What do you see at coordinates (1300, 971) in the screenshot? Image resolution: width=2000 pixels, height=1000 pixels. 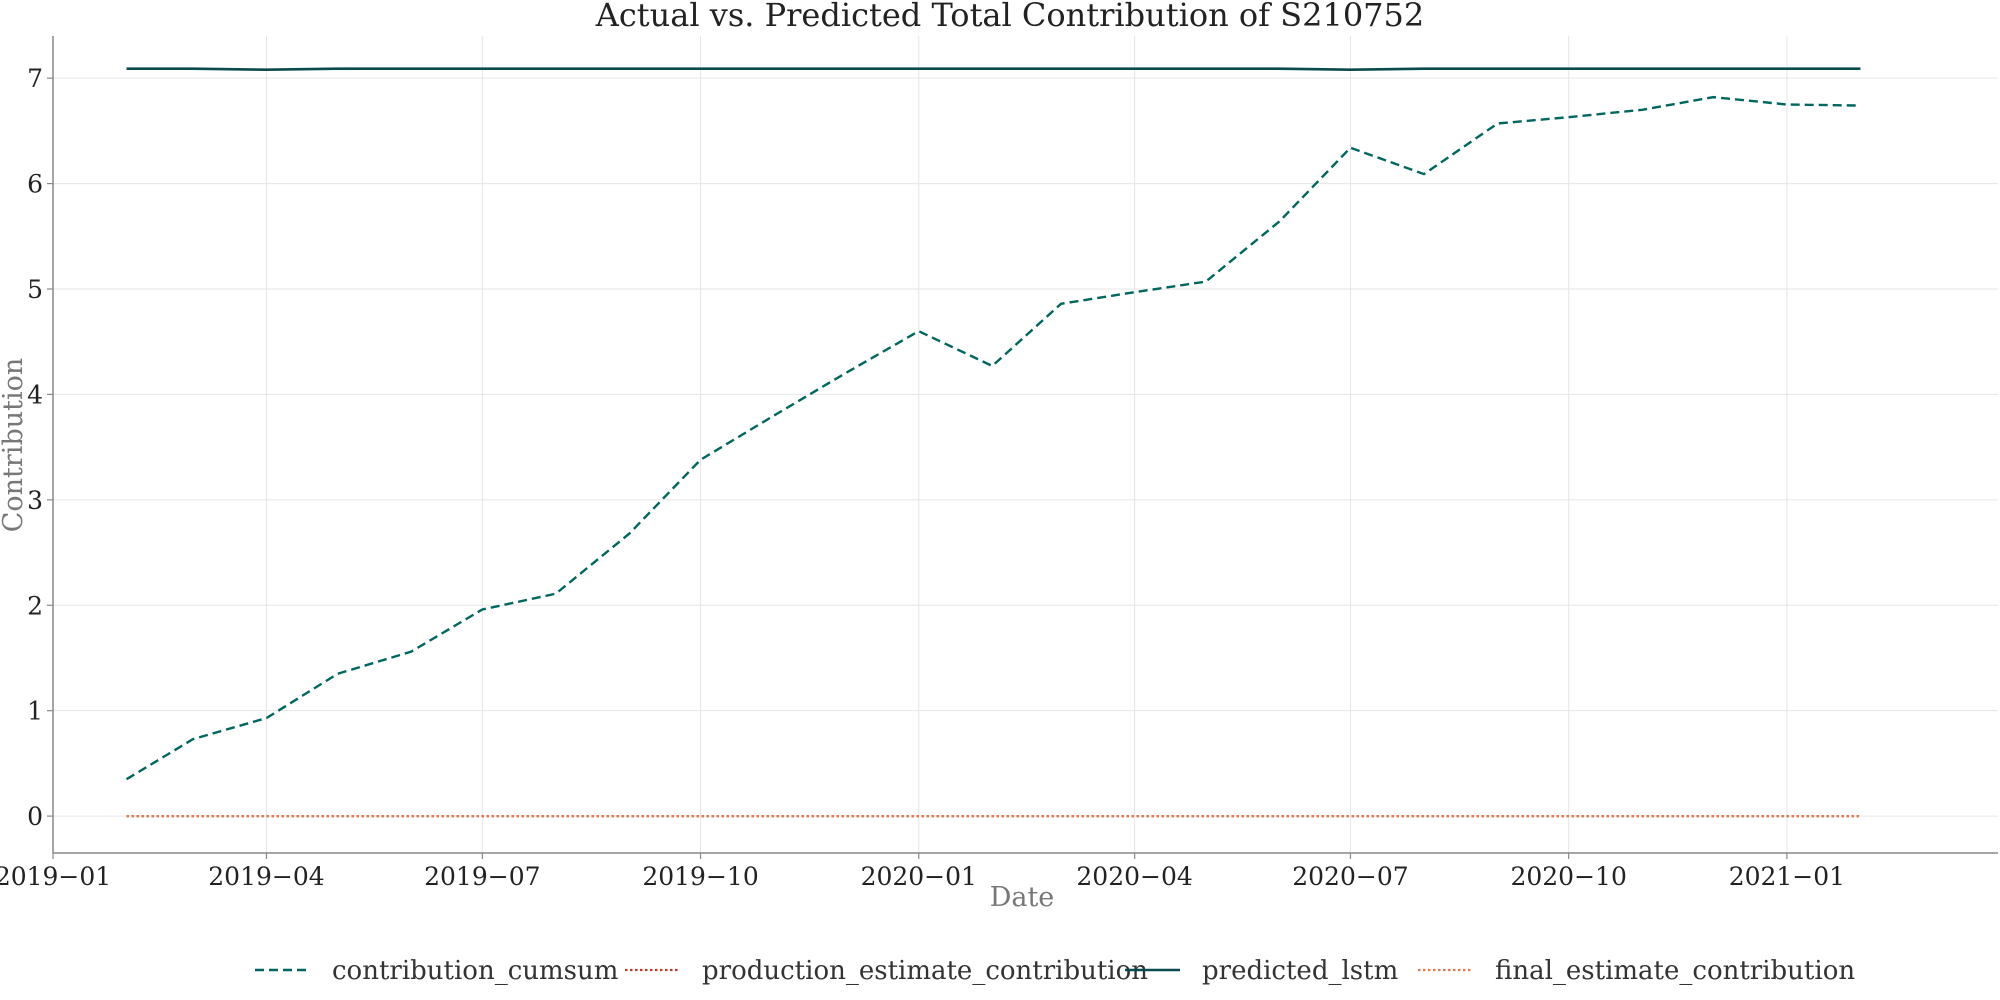 I see `legend-label: predicted_lstm` at bounding box center [1300, 971].